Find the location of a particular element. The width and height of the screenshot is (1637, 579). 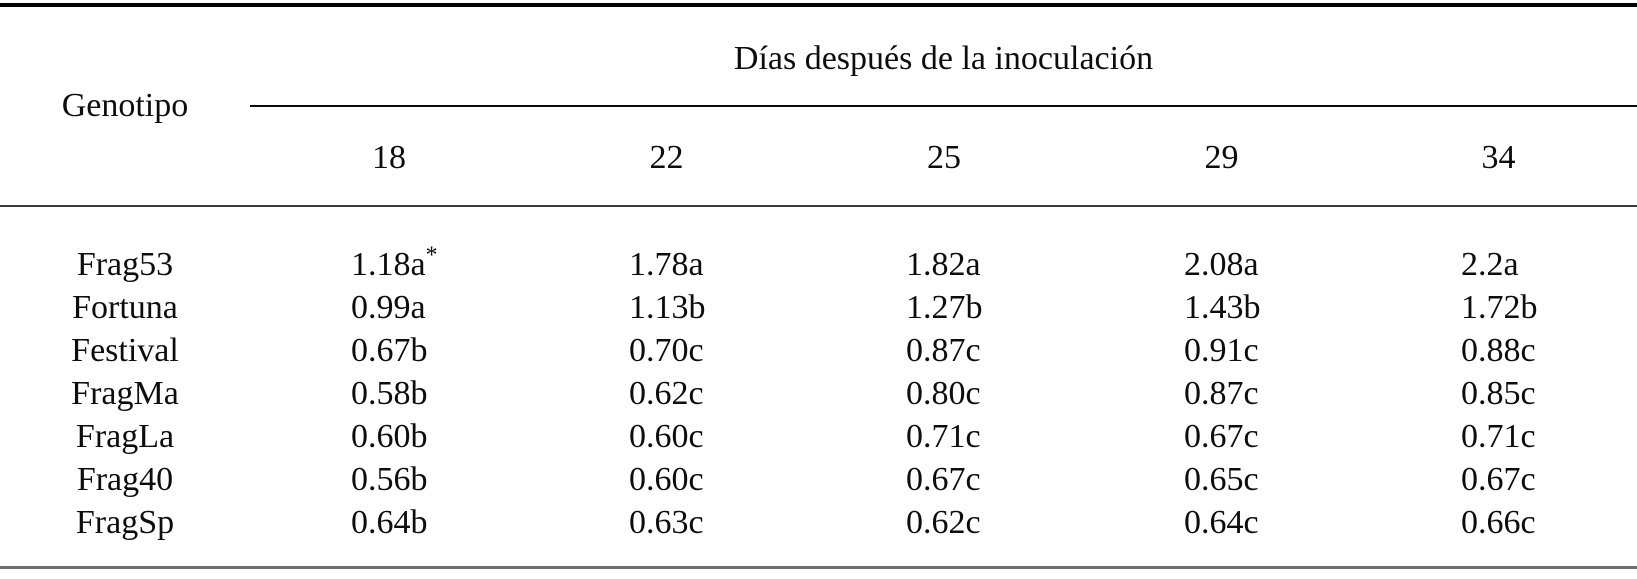

genotype-label: FragMa is located at coordinates (125, 393).